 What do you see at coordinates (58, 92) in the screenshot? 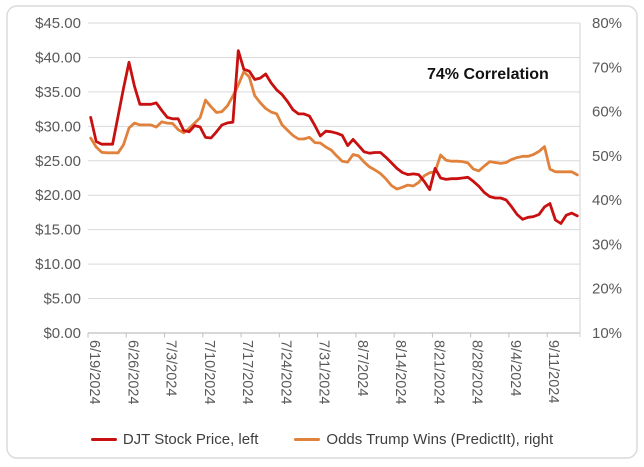
I see `left-axis-tick-label: $35.00` at bounding box center [58, 92].